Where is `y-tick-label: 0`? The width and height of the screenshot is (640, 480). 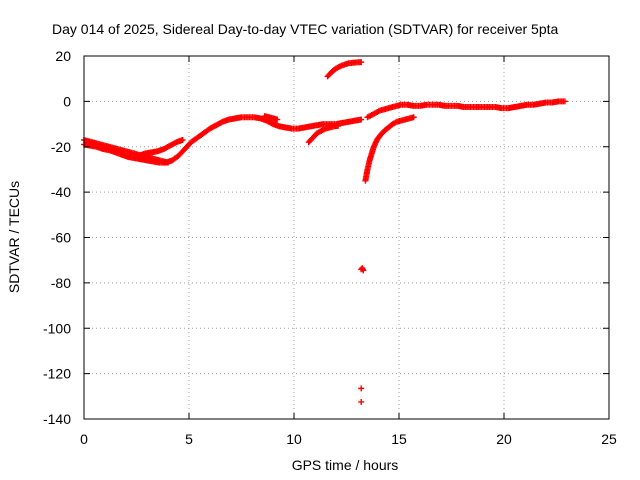 y-tick-label: 0 is located at coordinates (67, 101).